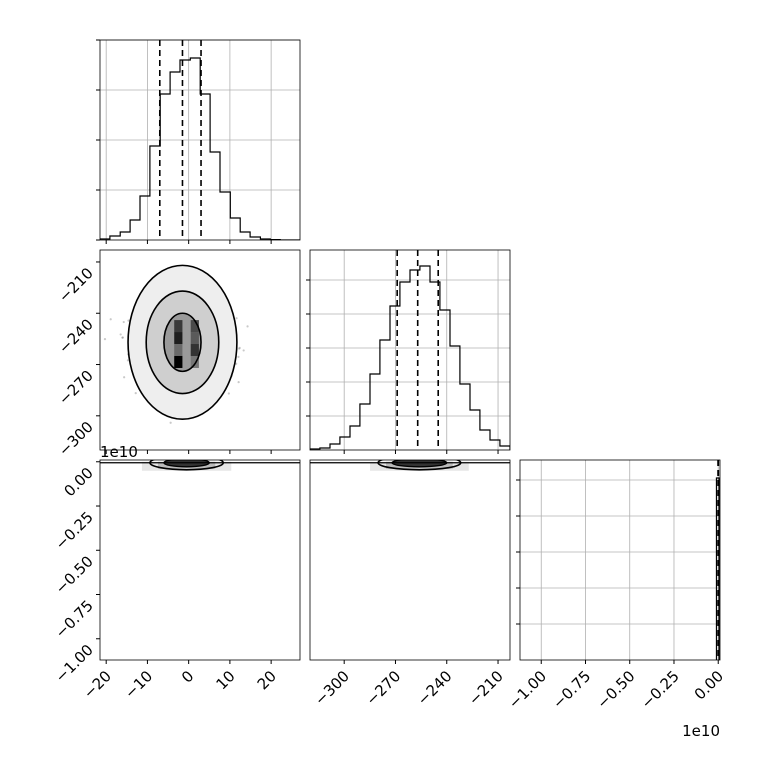 This screenshot has height=760, width=760. Describe the element at coordinates (76, 388) in the screenshot. I see `y-tick-label: −270` at that location.